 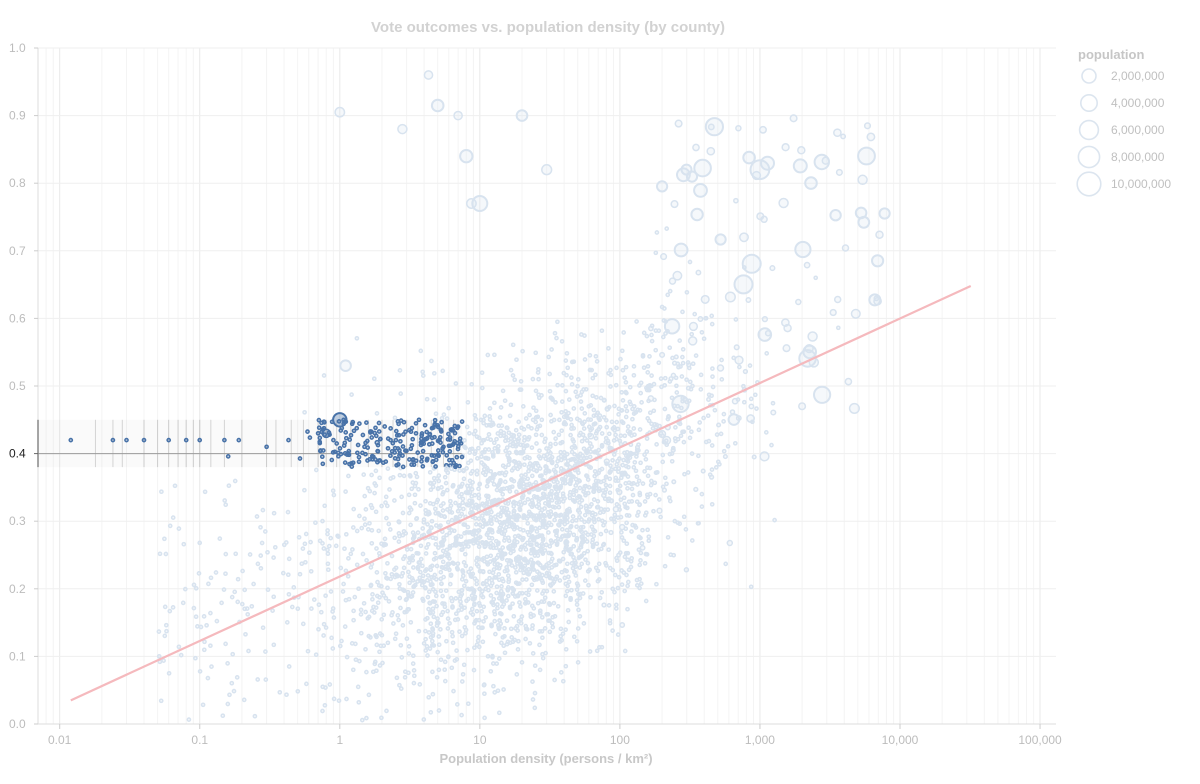 I want to click on legend-title: population, so click(x=1111, y=54).